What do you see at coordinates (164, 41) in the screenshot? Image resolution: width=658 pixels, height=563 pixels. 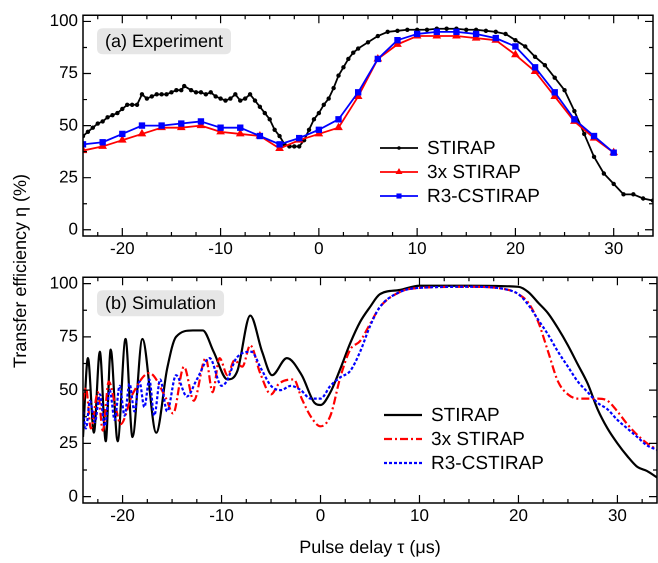 I see `text: (a) Experiment` at bounding box center [164, 41].